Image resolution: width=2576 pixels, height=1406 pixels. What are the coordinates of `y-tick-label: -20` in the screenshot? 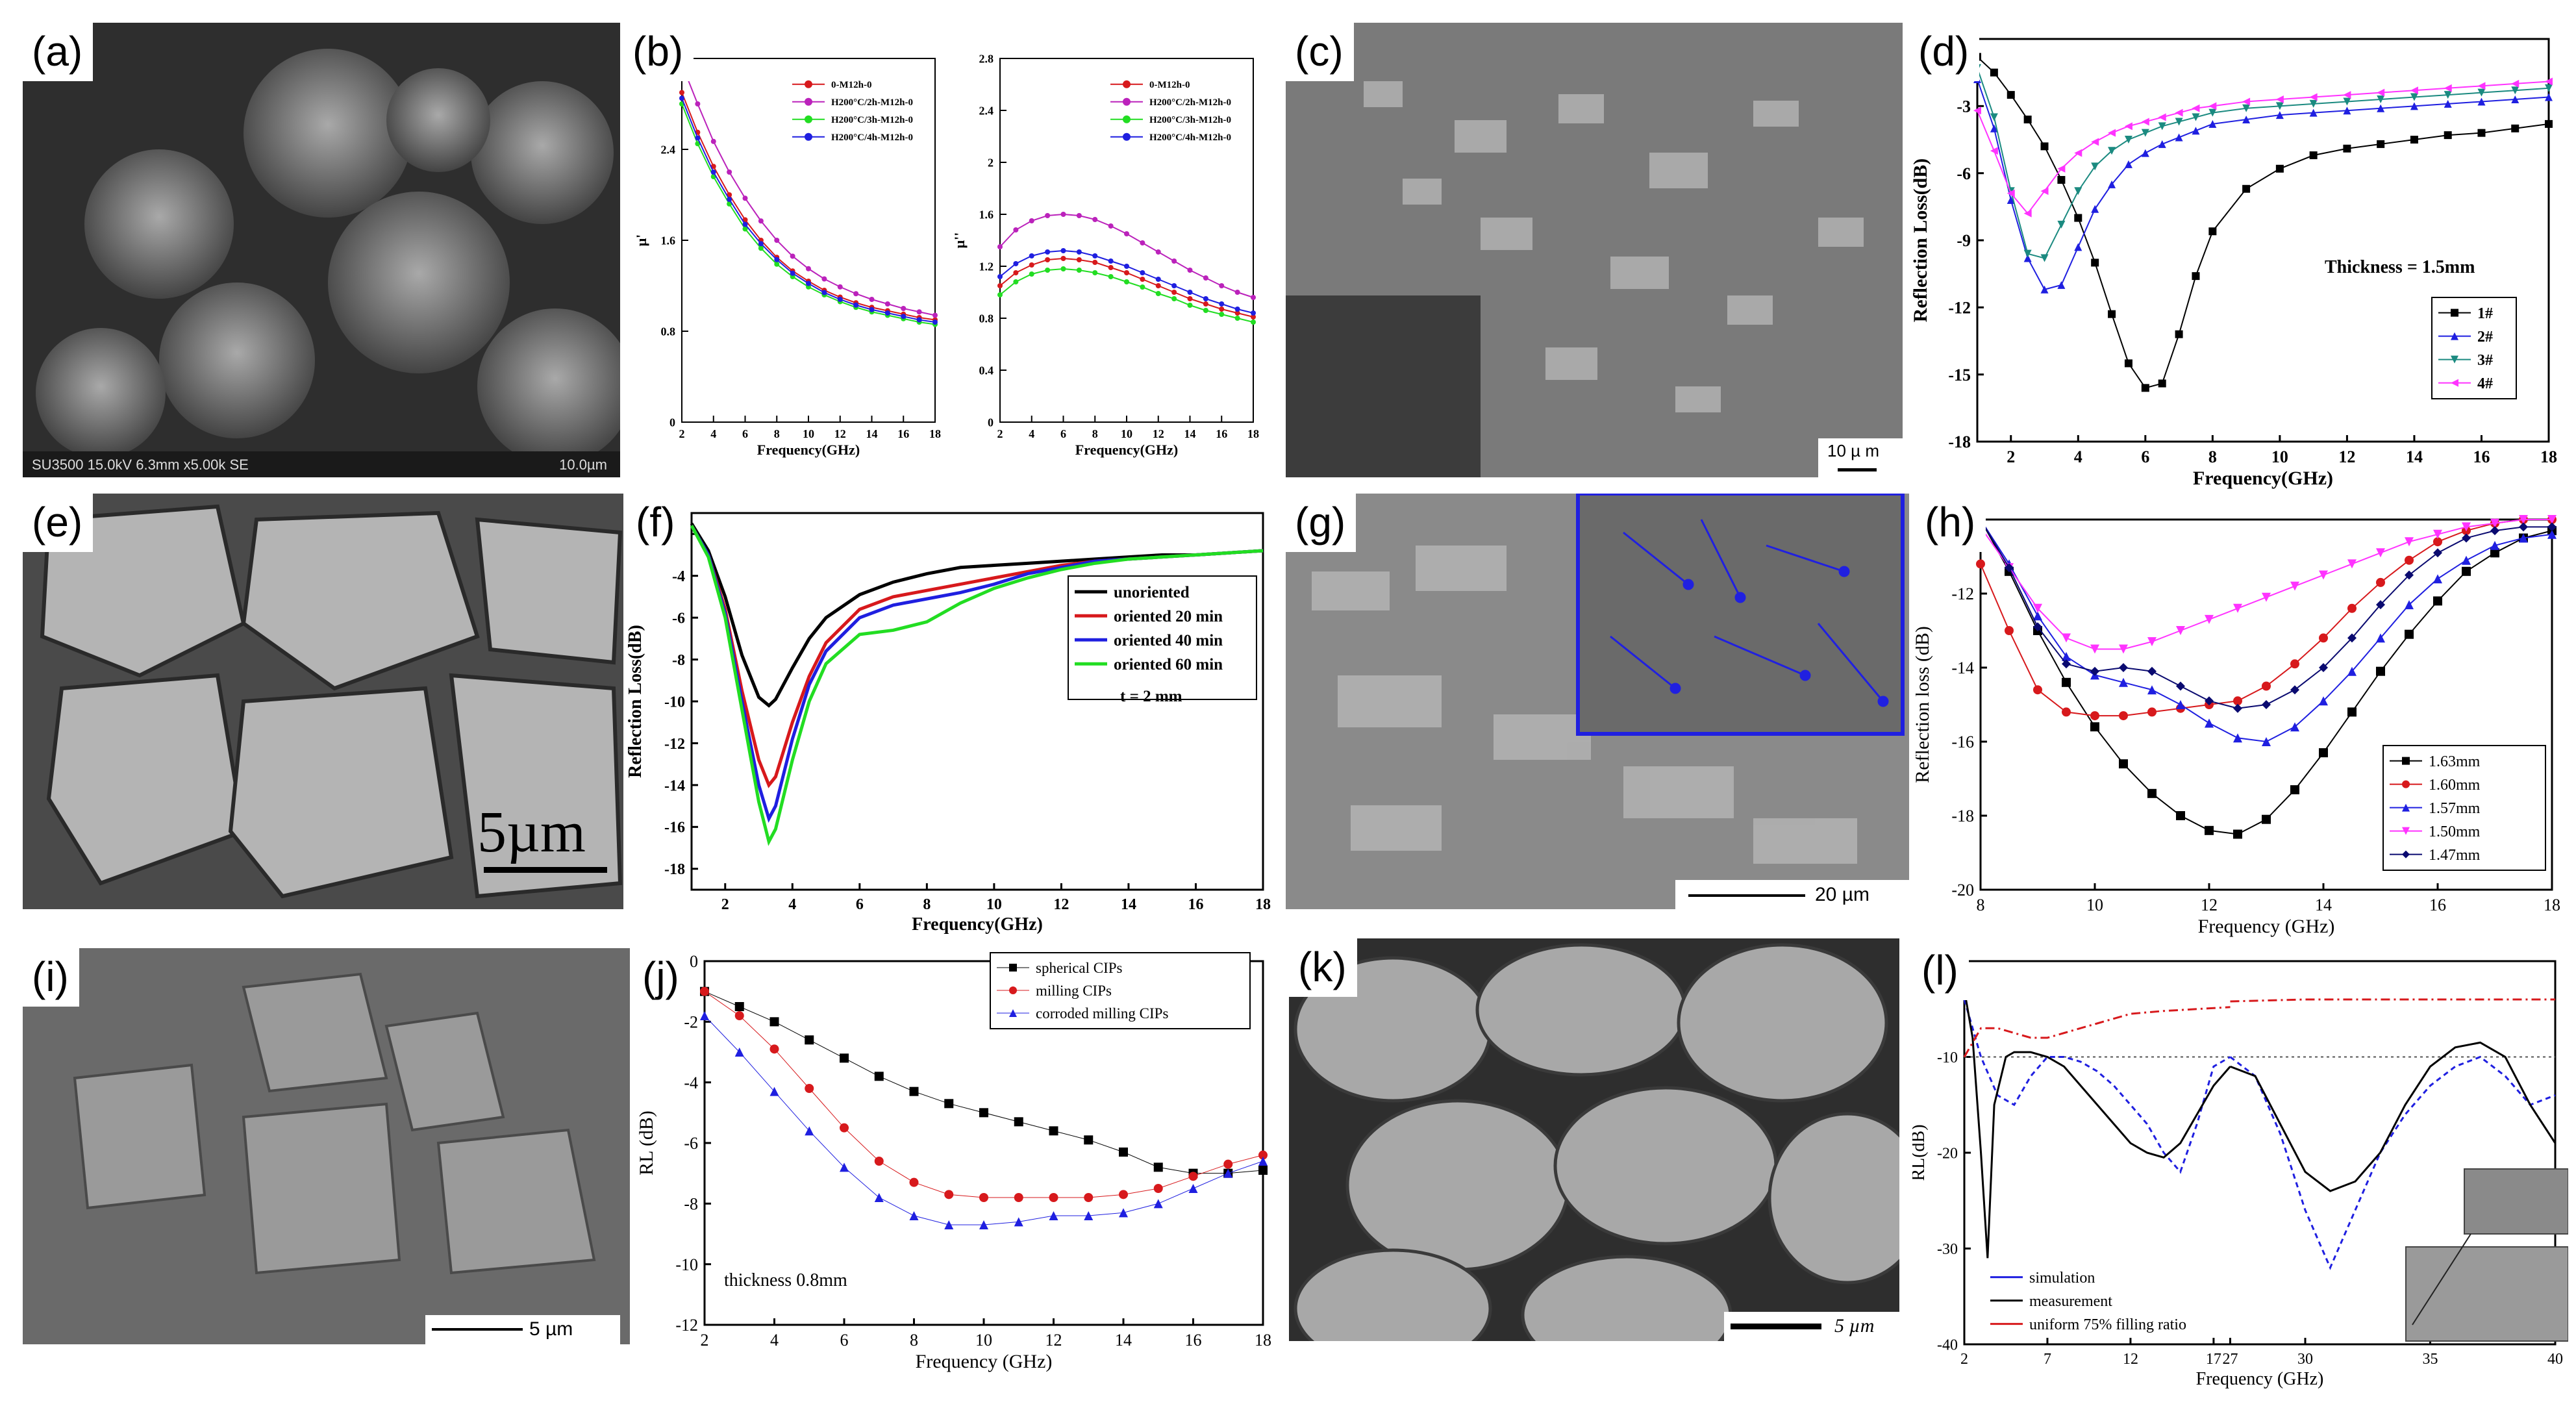 It's located at (1962, 890).